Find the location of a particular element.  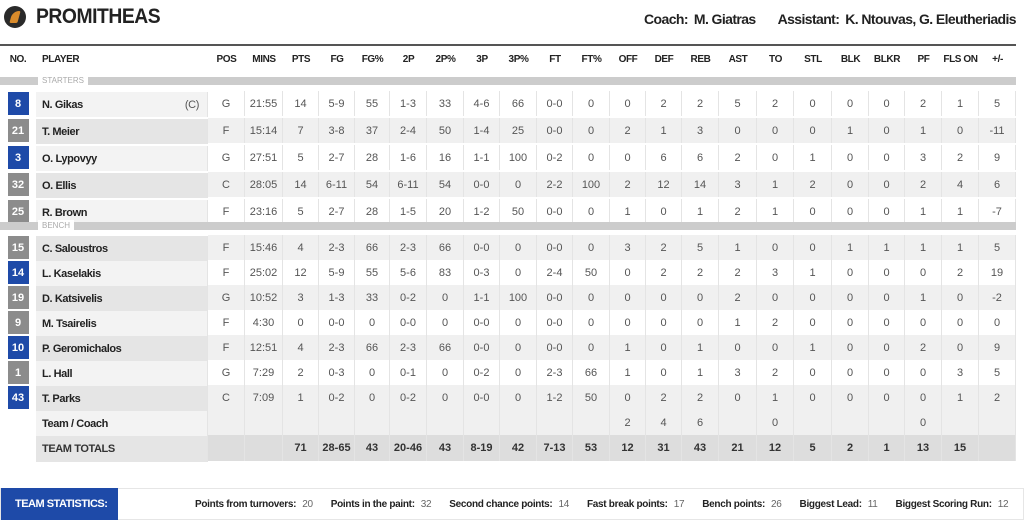

stat-2p-: 0 is located at coordinates (445, 297).